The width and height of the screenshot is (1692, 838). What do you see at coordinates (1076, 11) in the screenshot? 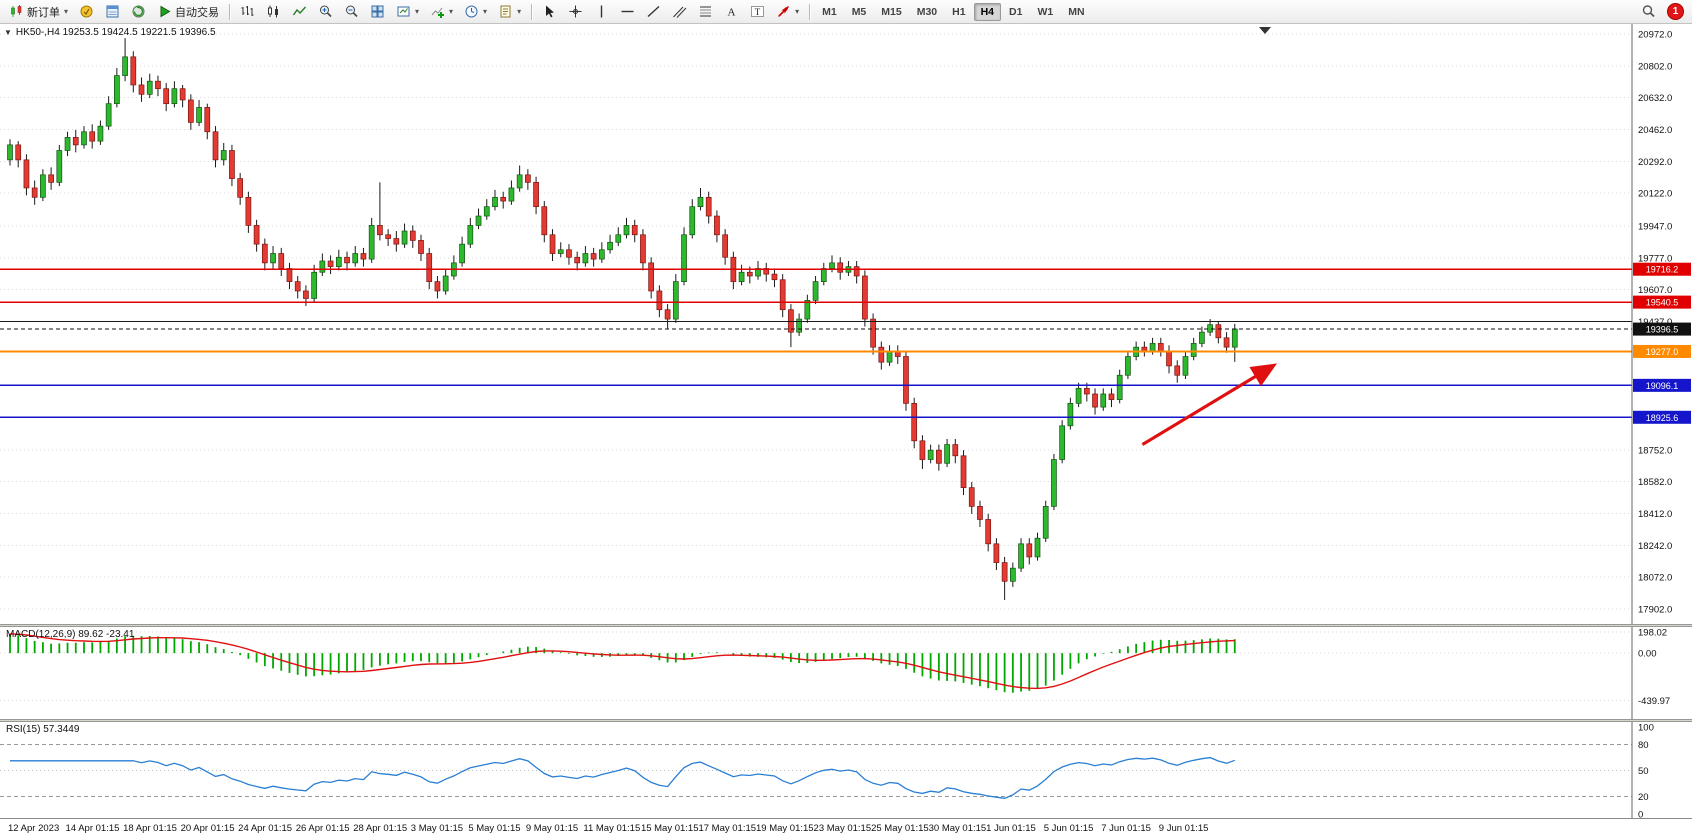
I see `timeframe-mn: MN` at bounding box center [1076, 11].